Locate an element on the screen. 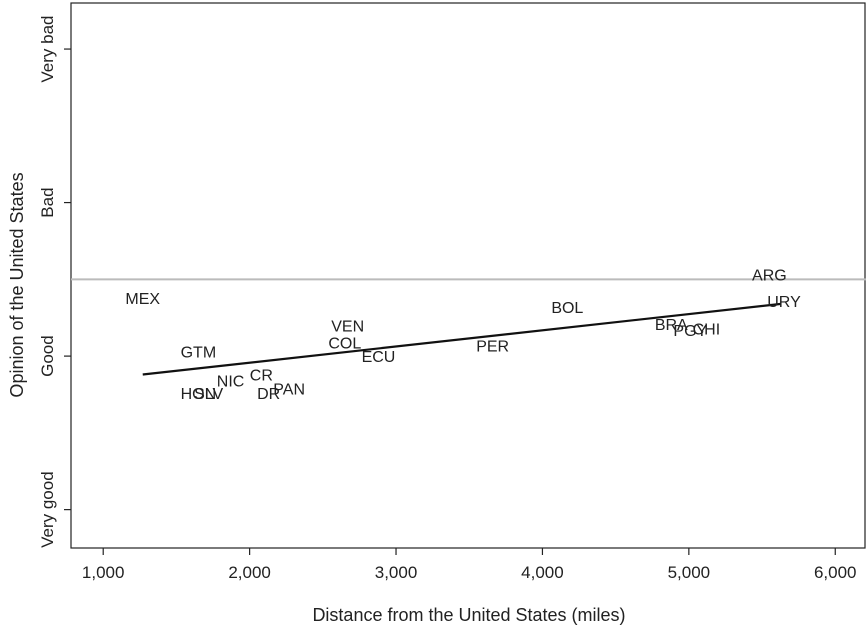  point-label-slv: SLV is located at coordinates (208, 394).